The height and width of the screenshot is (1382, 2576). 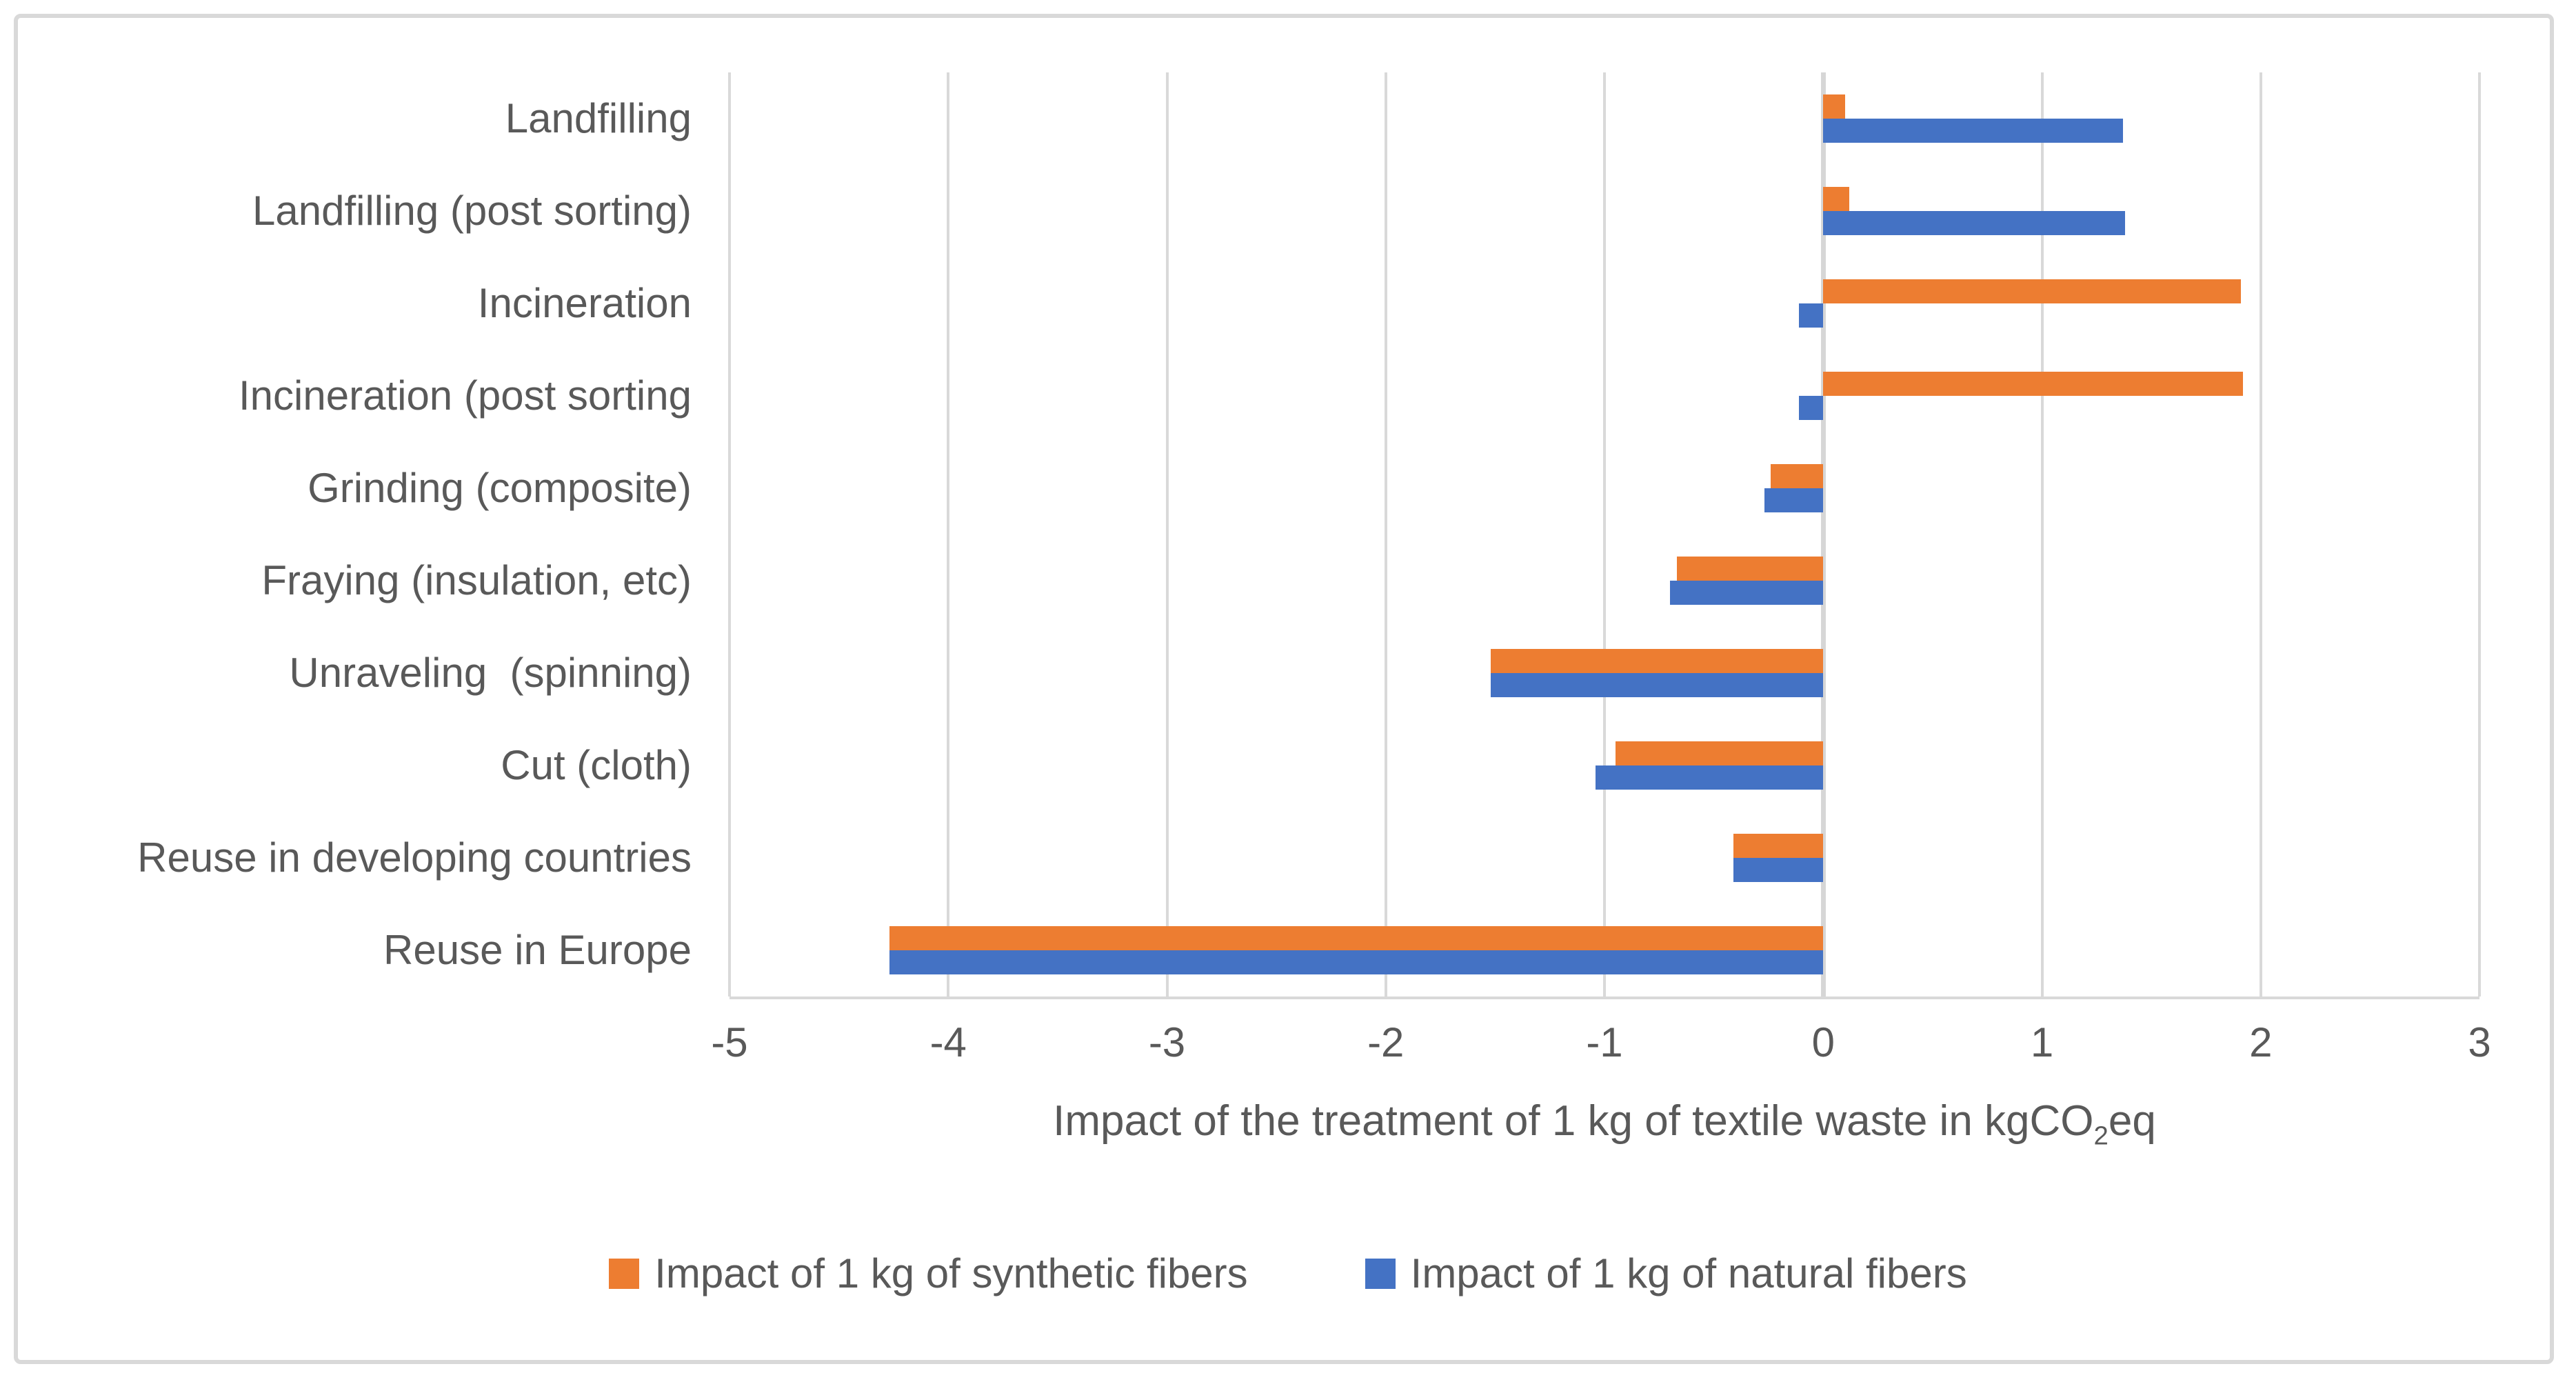 What do you see at coordinates (490, 673) in the screenshot?
I see `category-label-row-6: Unraveling (spinning)` at bounding box center [490, 673].